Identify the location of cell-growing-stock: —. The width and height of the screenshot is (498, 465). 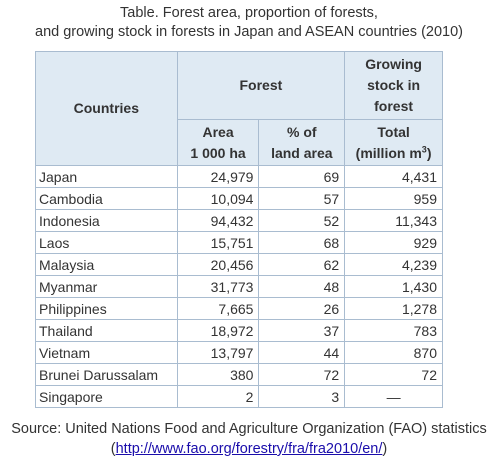
(393, 396).